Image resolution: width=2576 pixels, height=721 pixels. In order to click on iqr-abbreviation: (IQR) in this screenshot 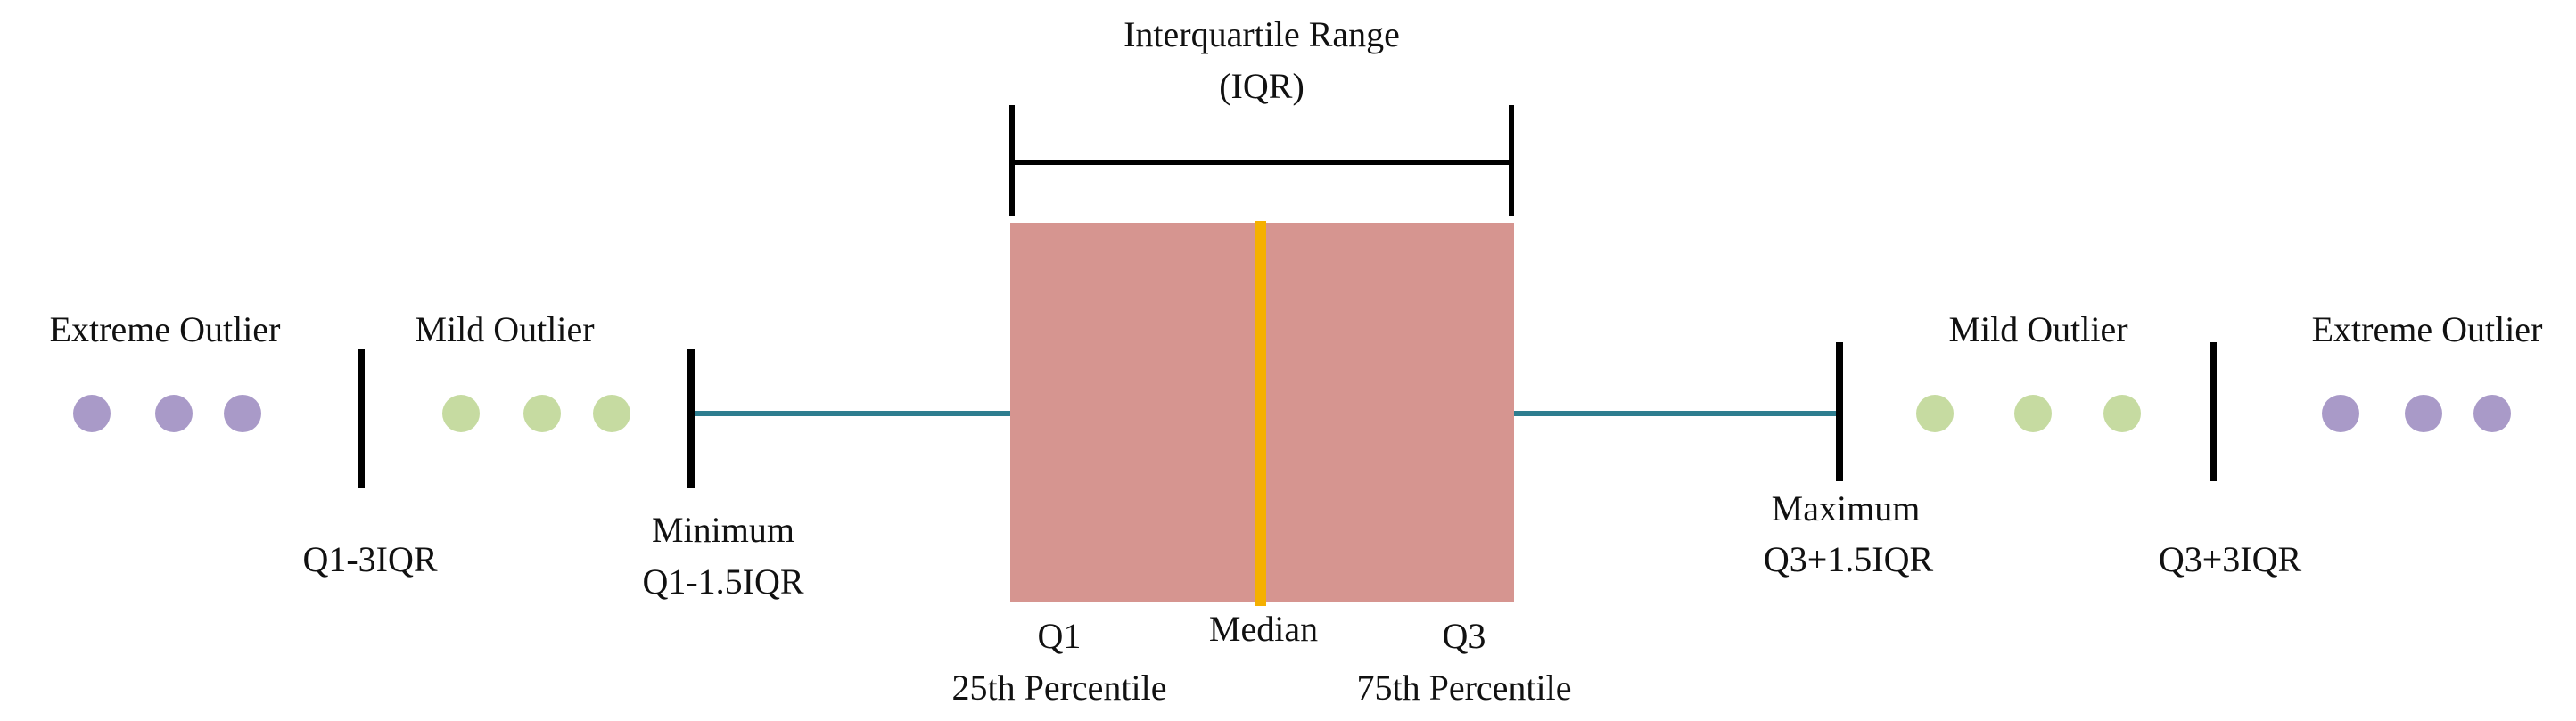, I will do `click(1261, 86)`.